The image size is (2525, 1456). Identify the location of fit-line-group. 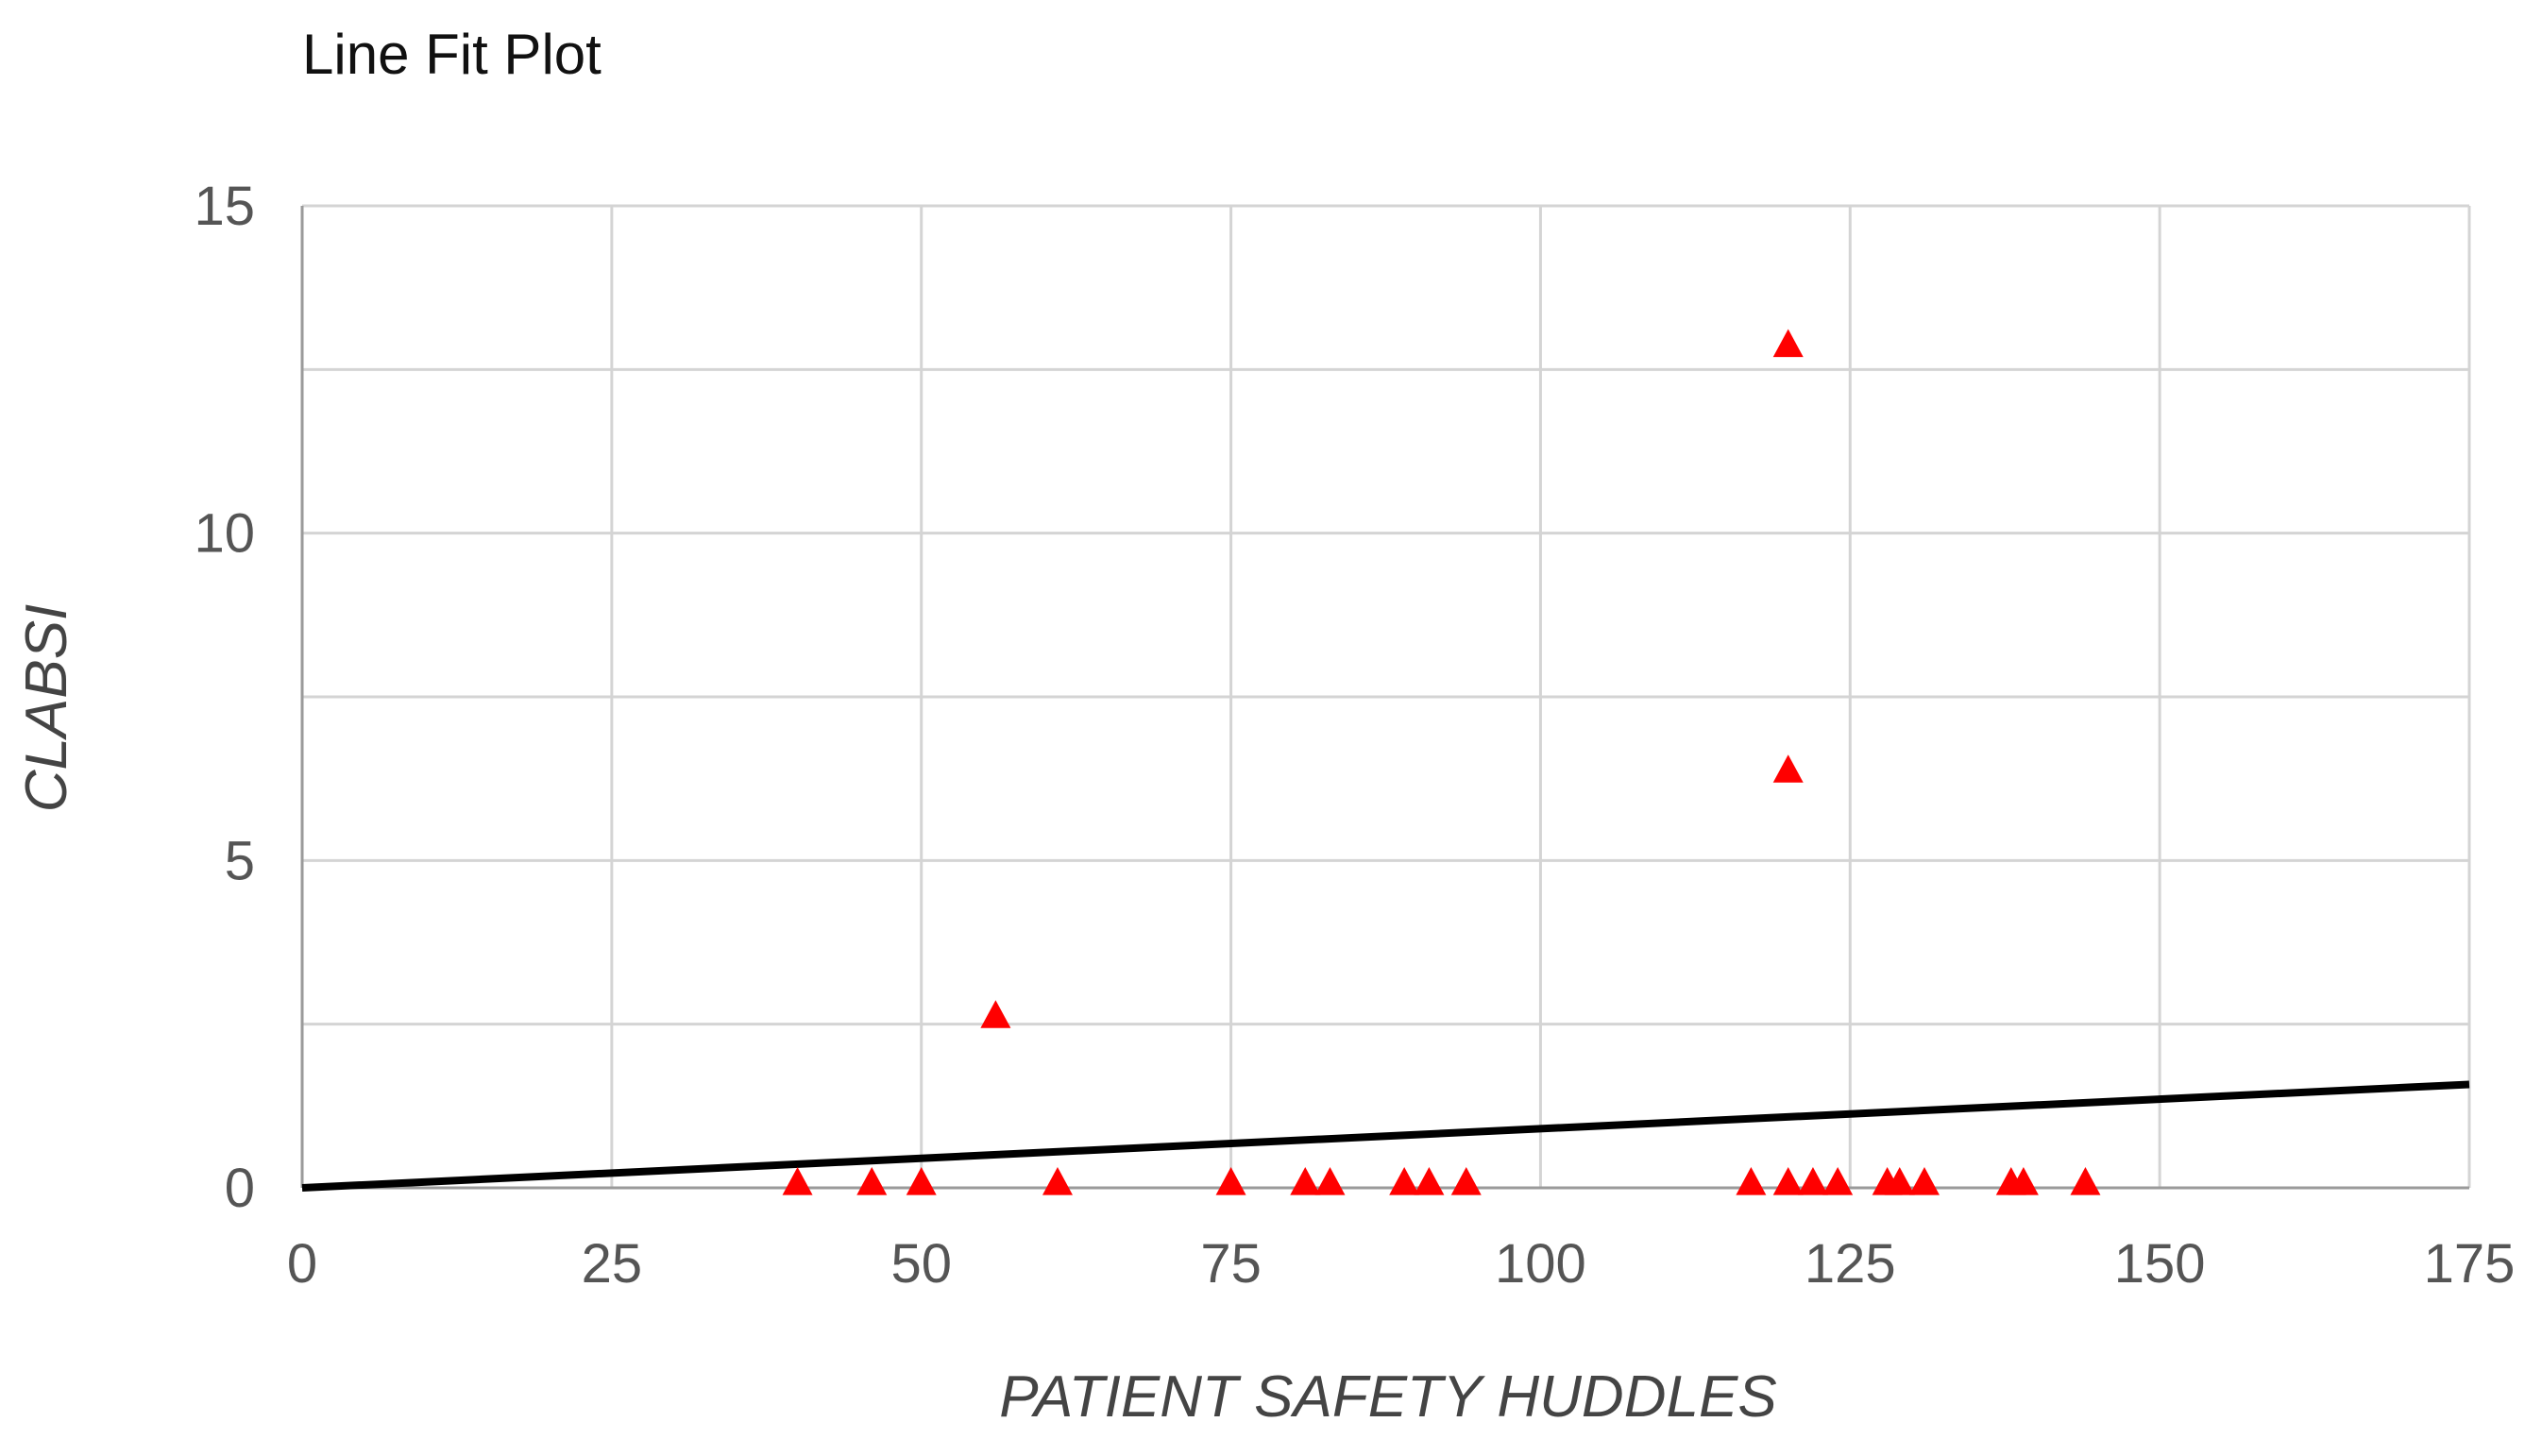
(1385, 1136).